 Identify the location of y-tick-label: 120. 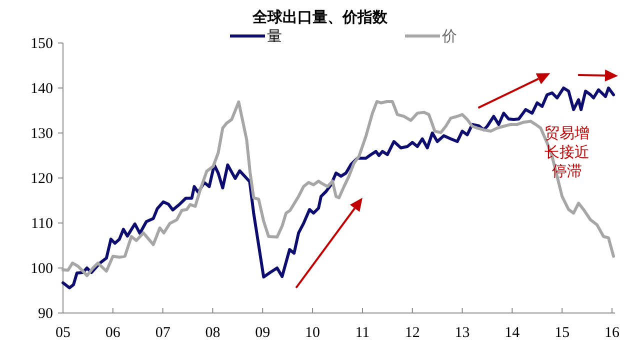
(41, 179).